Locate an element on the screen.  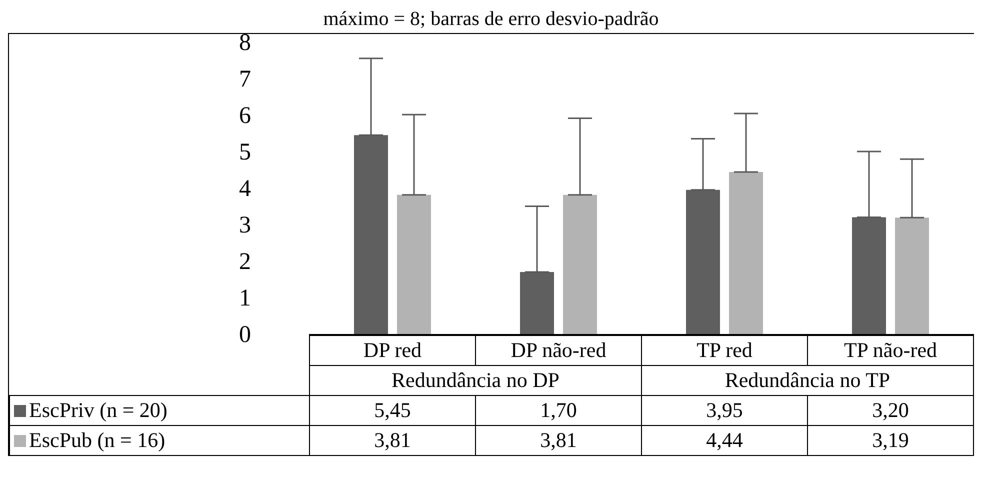
data-label: 3,95 is located at coordinates (725, 411).